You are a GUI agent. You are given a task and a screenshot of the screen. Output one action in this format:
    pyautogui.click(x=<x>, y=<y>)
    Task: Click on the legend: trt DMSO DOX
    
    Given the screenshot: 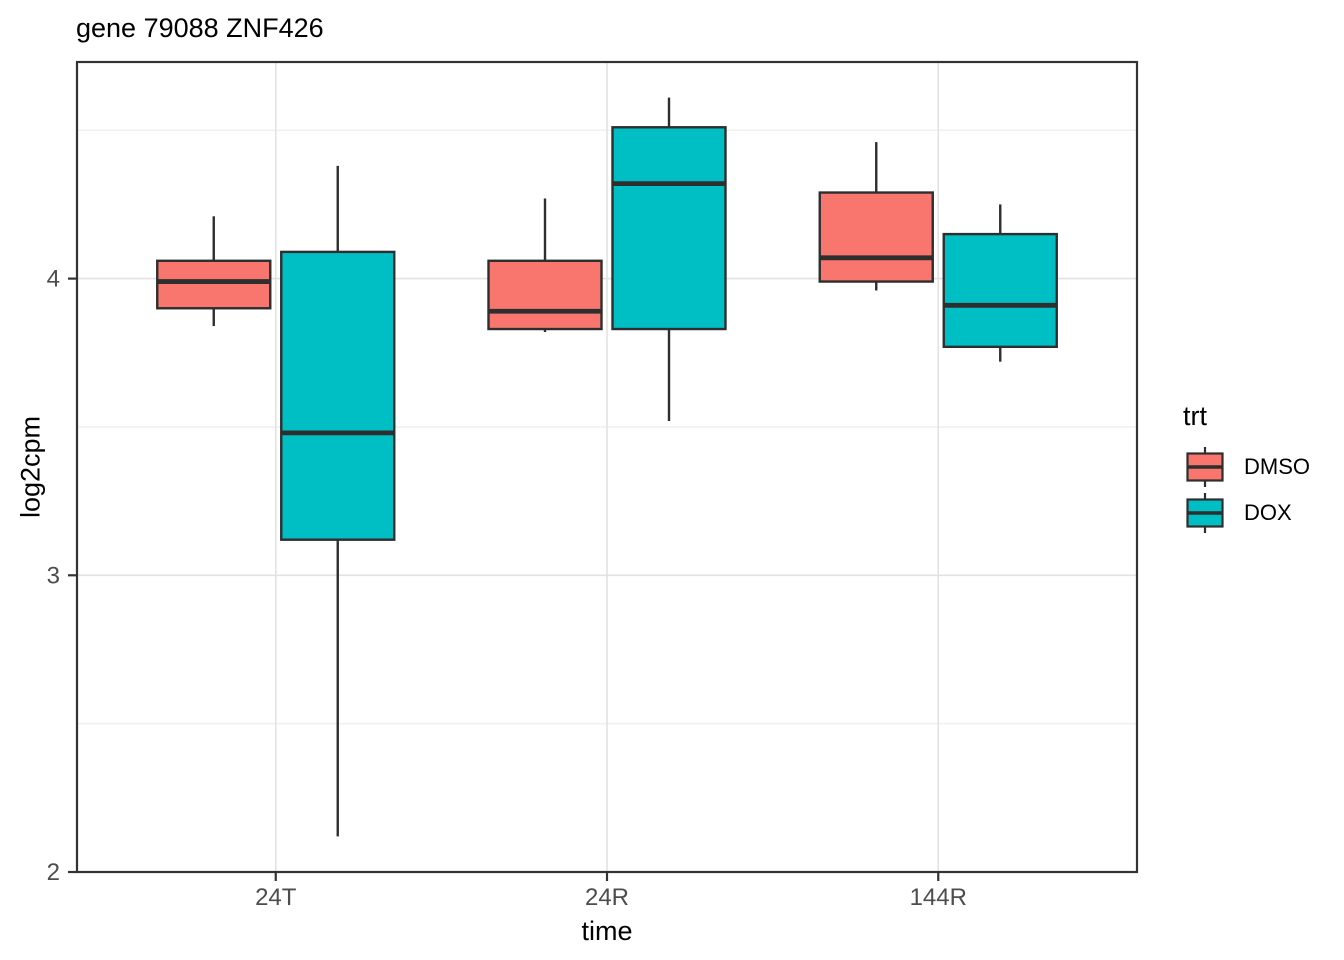 What is the action you would take?
    pyautogui.click(x=1263, y=467)
    